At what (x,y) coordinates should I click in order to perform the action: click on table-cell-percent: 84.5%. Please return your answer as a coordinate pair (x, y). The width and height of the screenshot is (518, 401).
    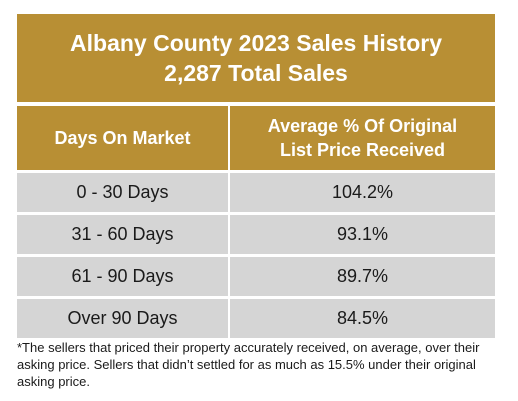
    Looking at the image, I should click on (362, 318).